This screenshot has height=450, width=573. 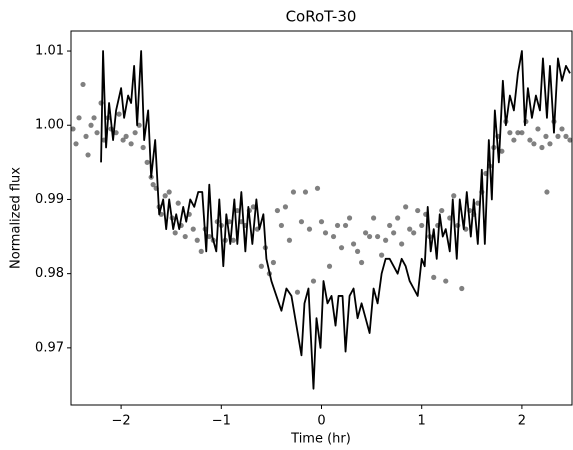 What do you see at coordinates (49, 199) in the screenshot?
I see `y-tick-label: 0.99` at bounding box center [49, 199].